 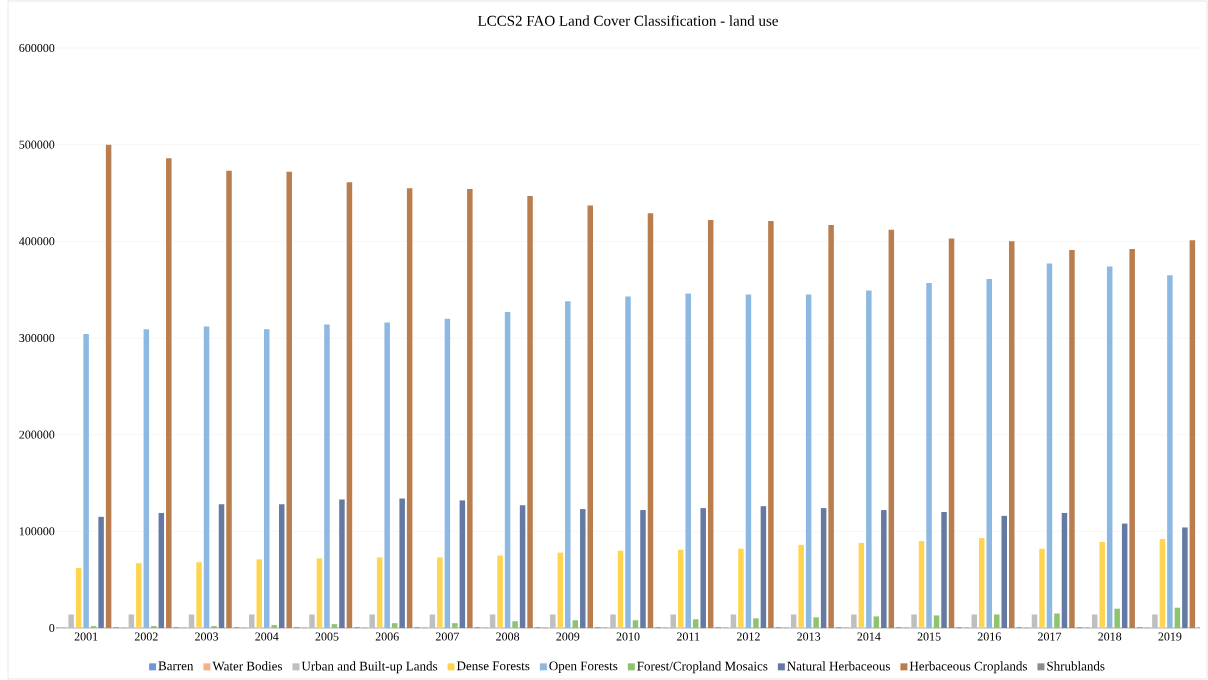 What do you see at coordinates (628, 636) in the screenshot?
I see `x-tick-label: 2010` at bounding box center [628, 636].